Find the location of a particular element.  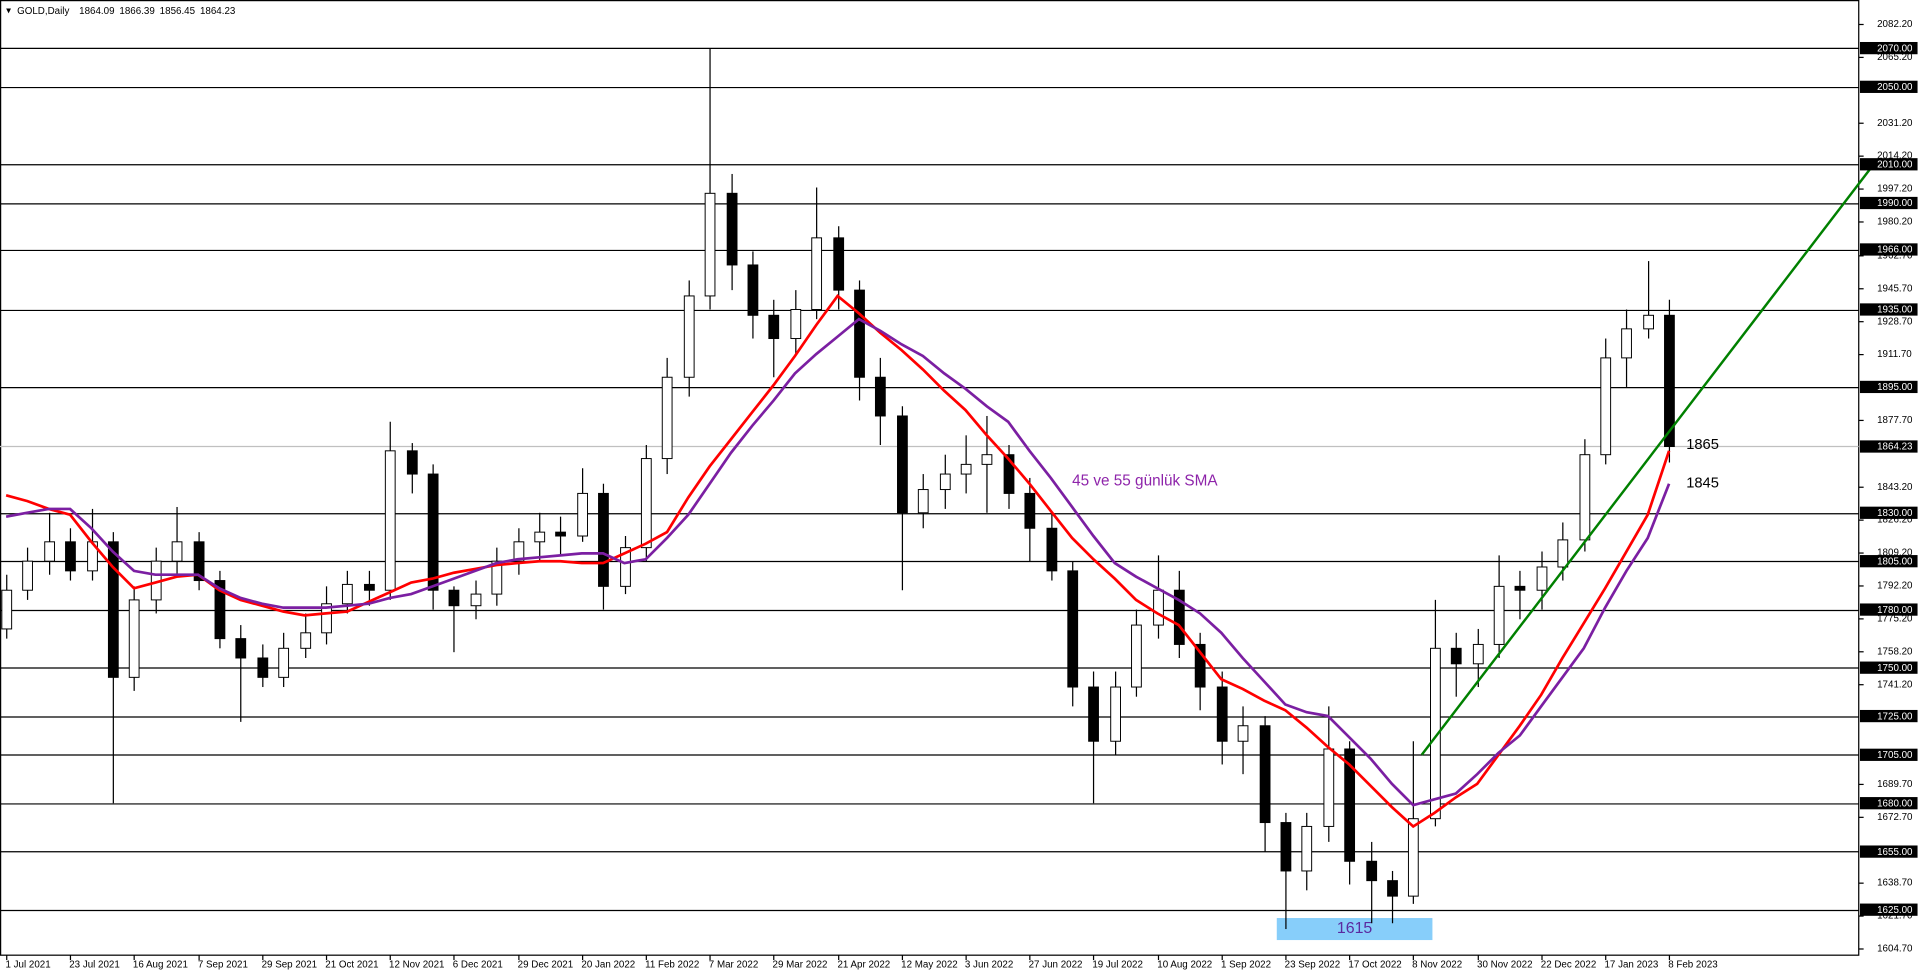

x-tick-label: 12 May 2022 is located at coordinates (929, 965).